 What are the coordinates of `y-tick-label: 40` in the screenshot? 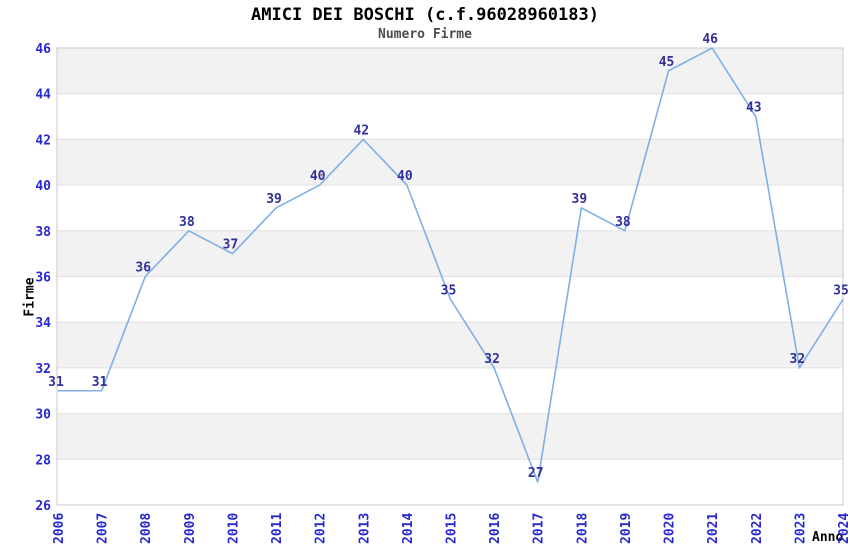 It's located at (43, 186).